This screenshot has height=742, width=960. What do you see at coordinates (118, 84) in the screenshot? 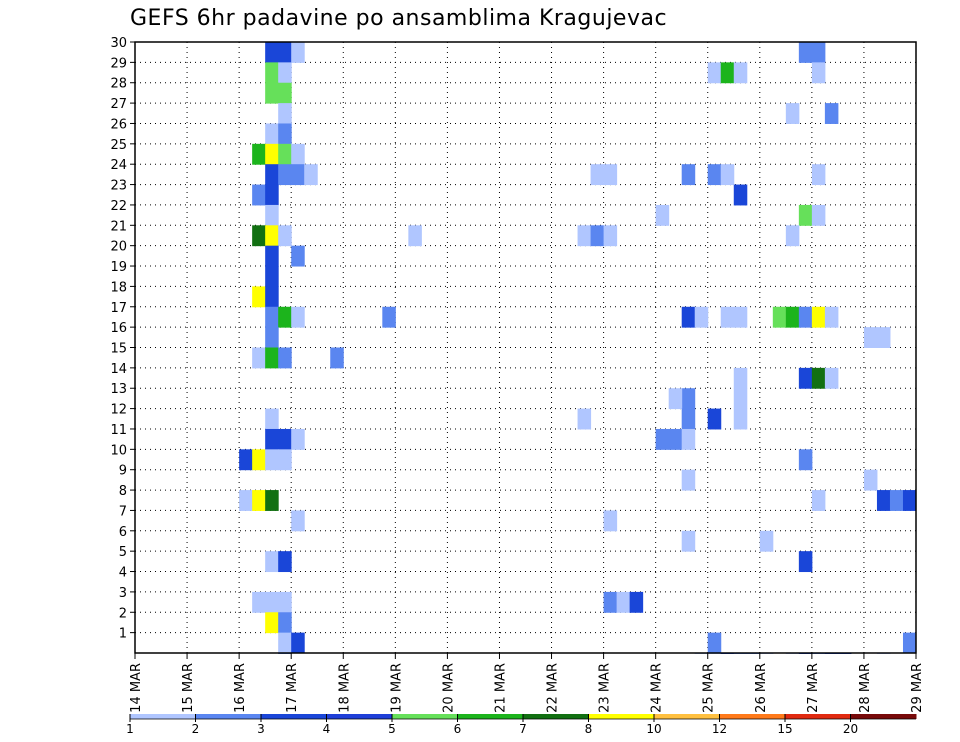
I see `y-tick-label: 28` at bounding box center [118, 84].